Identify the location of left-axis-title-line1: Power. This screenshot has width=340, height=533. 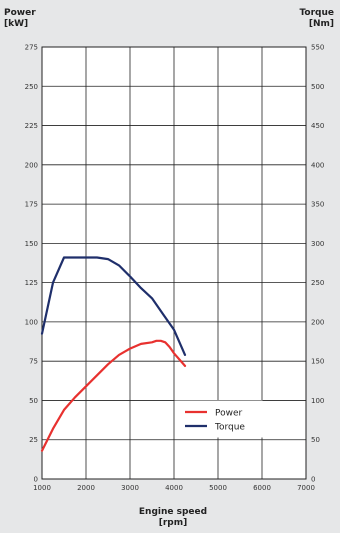
(20, 13).